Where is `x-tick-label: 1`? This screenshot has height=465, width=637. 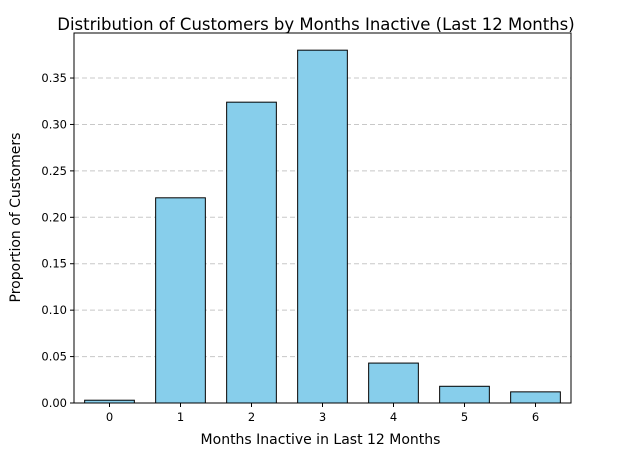 x-tick-label: 1 is located at coordinates (180, 417).